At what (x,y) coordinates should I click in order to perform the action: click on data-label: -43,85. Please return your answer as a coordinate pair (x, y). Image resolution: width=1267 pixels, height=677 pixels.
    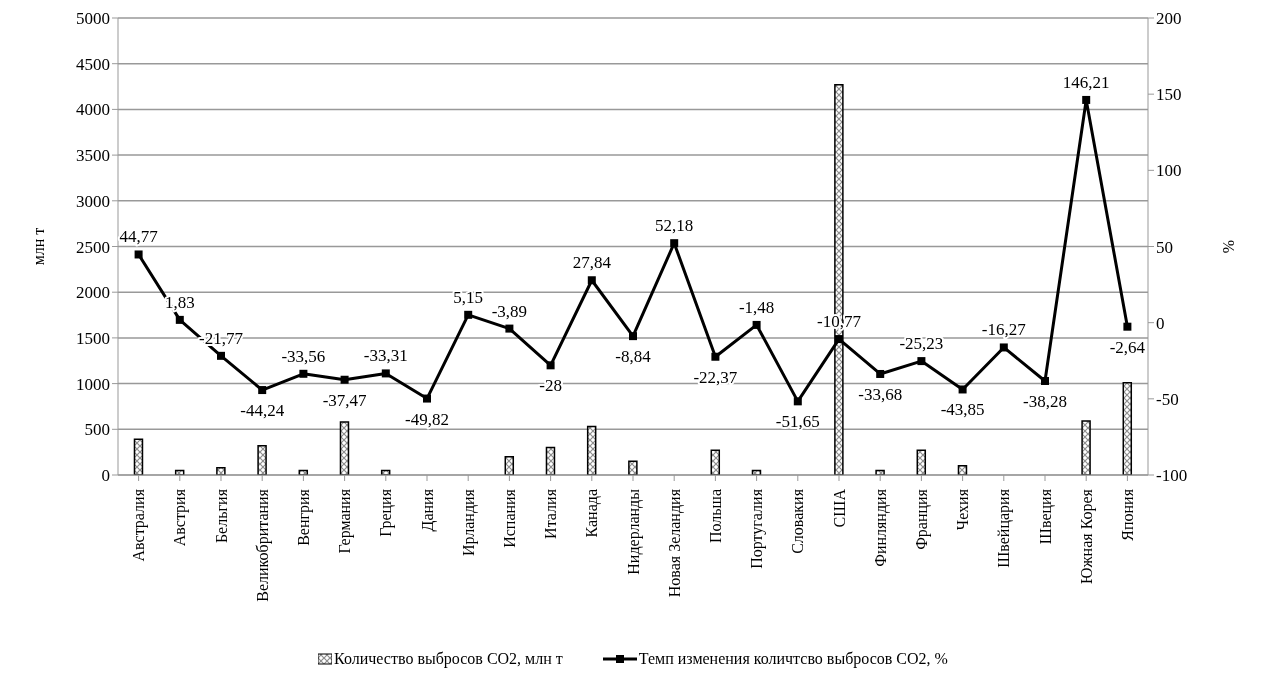
    Looking at the image, I should click on (962, 410).